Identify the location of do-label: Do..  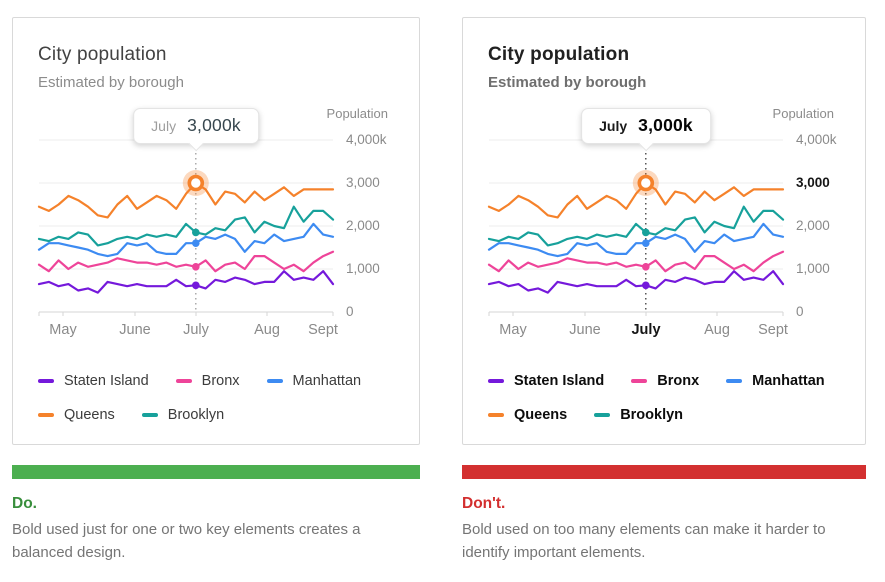
(24, 503).